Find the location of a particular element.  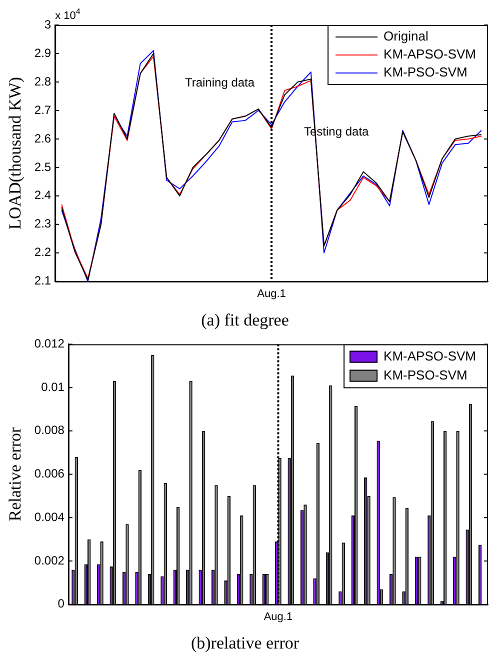

y-tick-label: 2.2 is located at coordinates (43, 252).